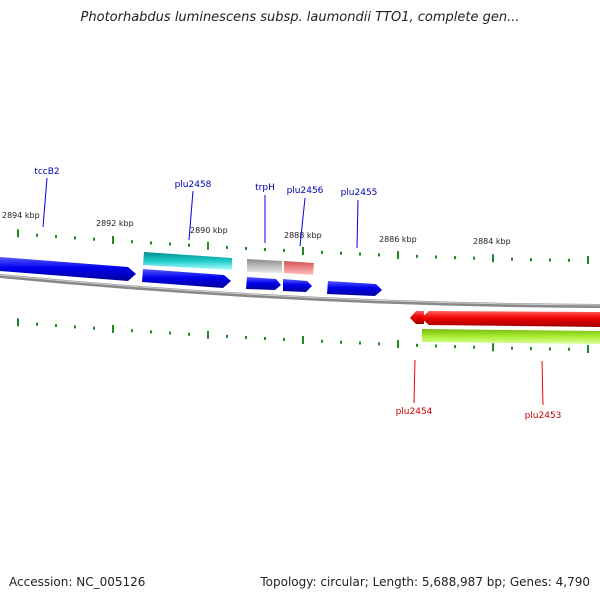 This screenshot has height=600, width=600. I want to click on feature-pink, so click(299, 268).